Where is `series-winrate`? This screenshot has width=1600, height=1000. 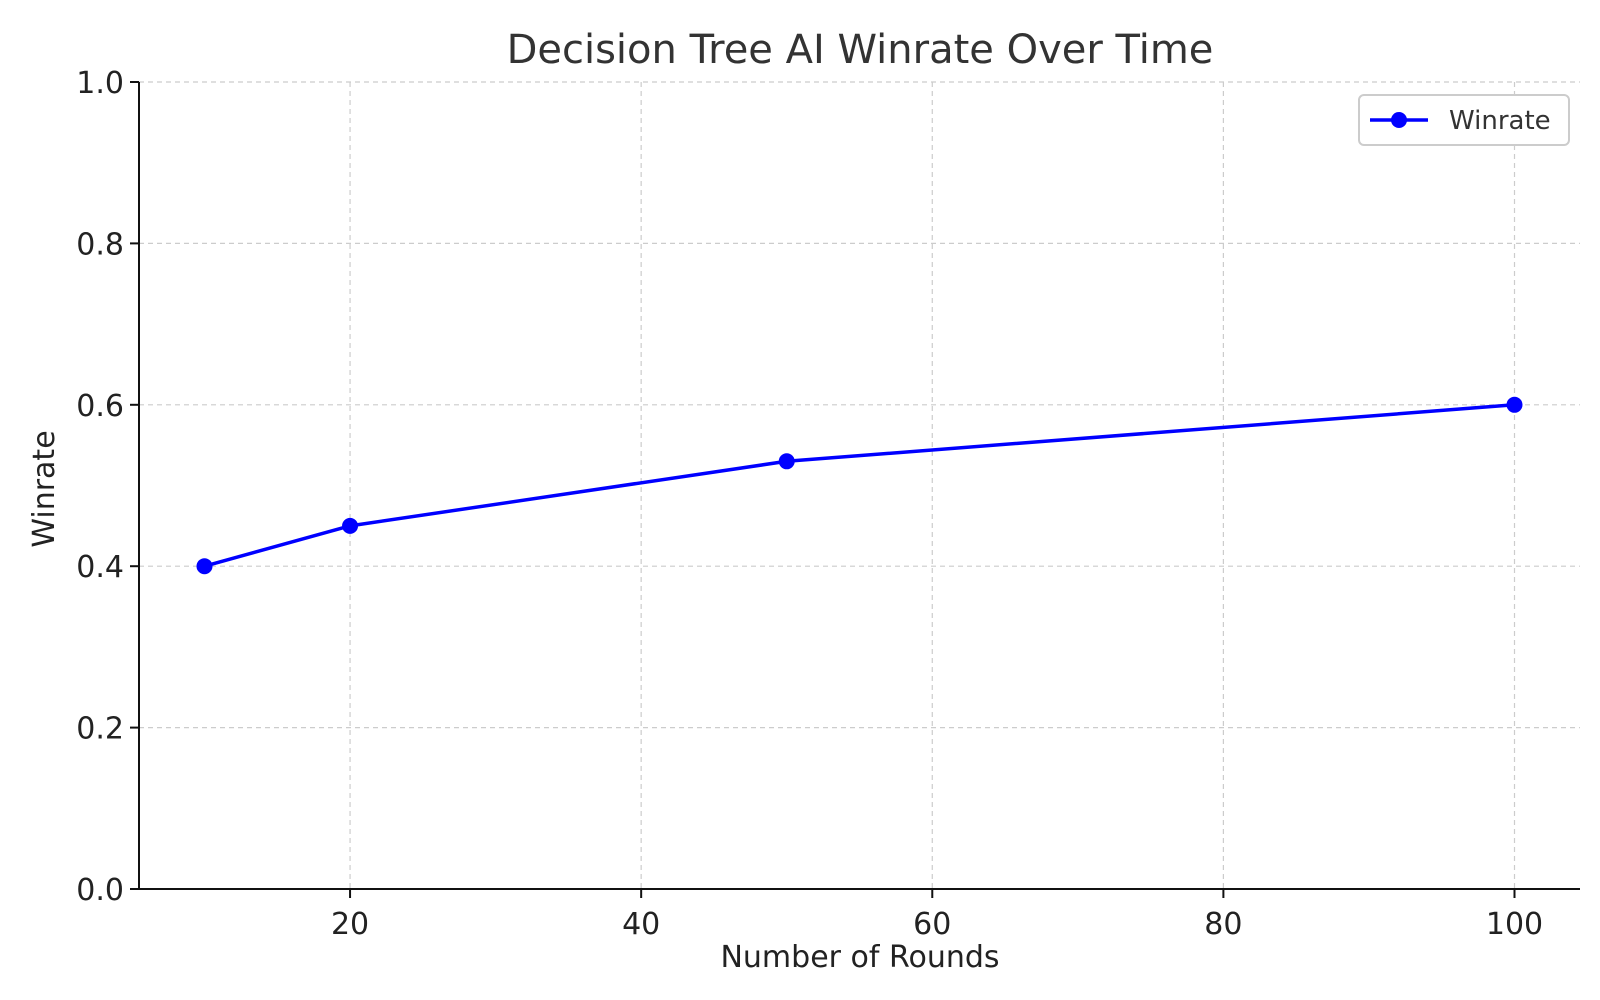 series-winrate is located at coordinates (859, 485).